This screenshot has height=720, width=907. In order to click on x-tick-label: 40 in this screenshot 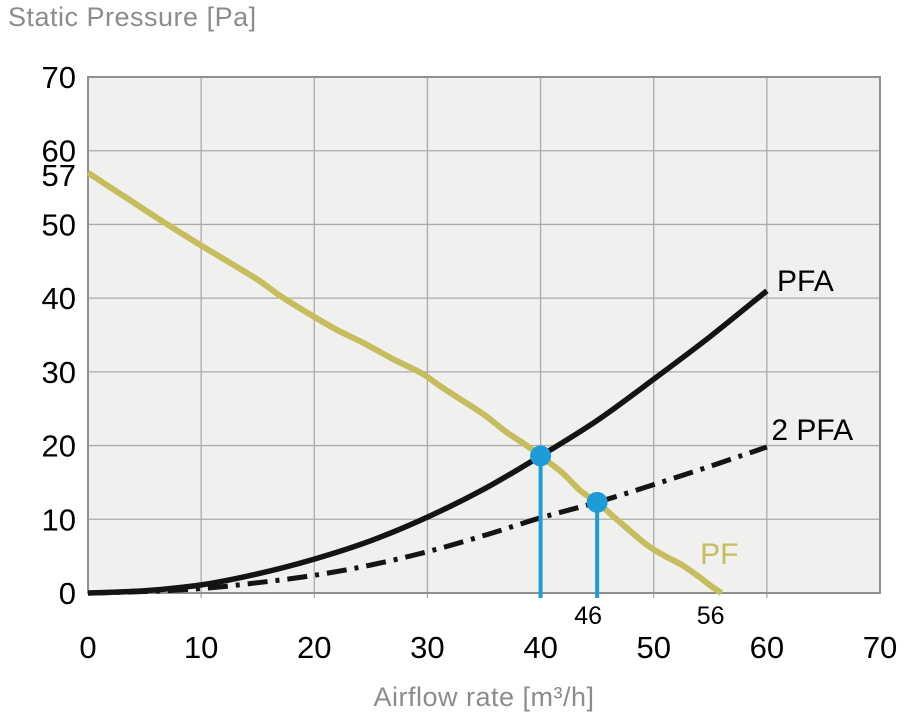, I will do `click(540, 647)`.